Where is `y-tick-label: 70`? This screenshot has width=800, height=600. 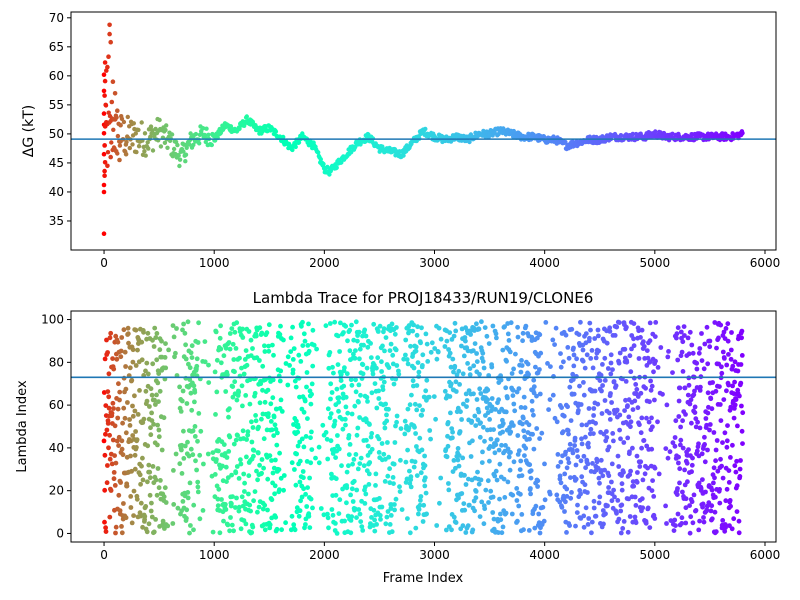 y-tick-label: 70 is located at coordinates (56, 18).